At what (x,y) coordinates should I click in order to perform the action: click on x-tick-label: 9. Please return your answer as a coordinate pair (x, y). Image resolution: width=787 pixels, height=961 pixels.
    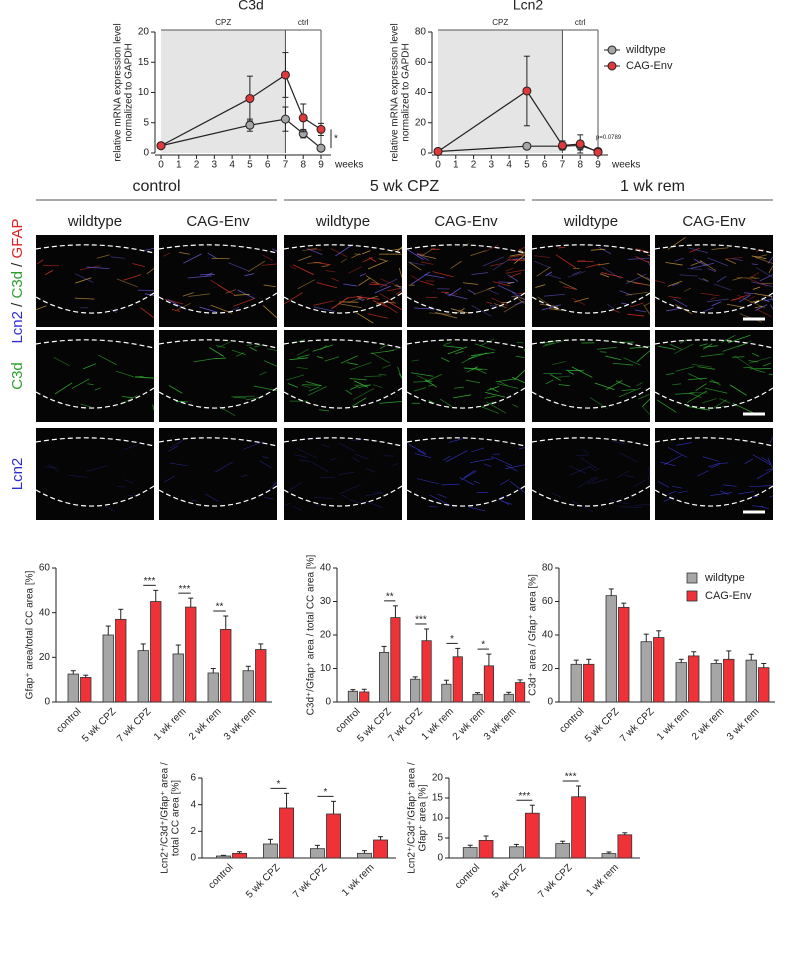
    Looking at the image, I should click on (598, 165).